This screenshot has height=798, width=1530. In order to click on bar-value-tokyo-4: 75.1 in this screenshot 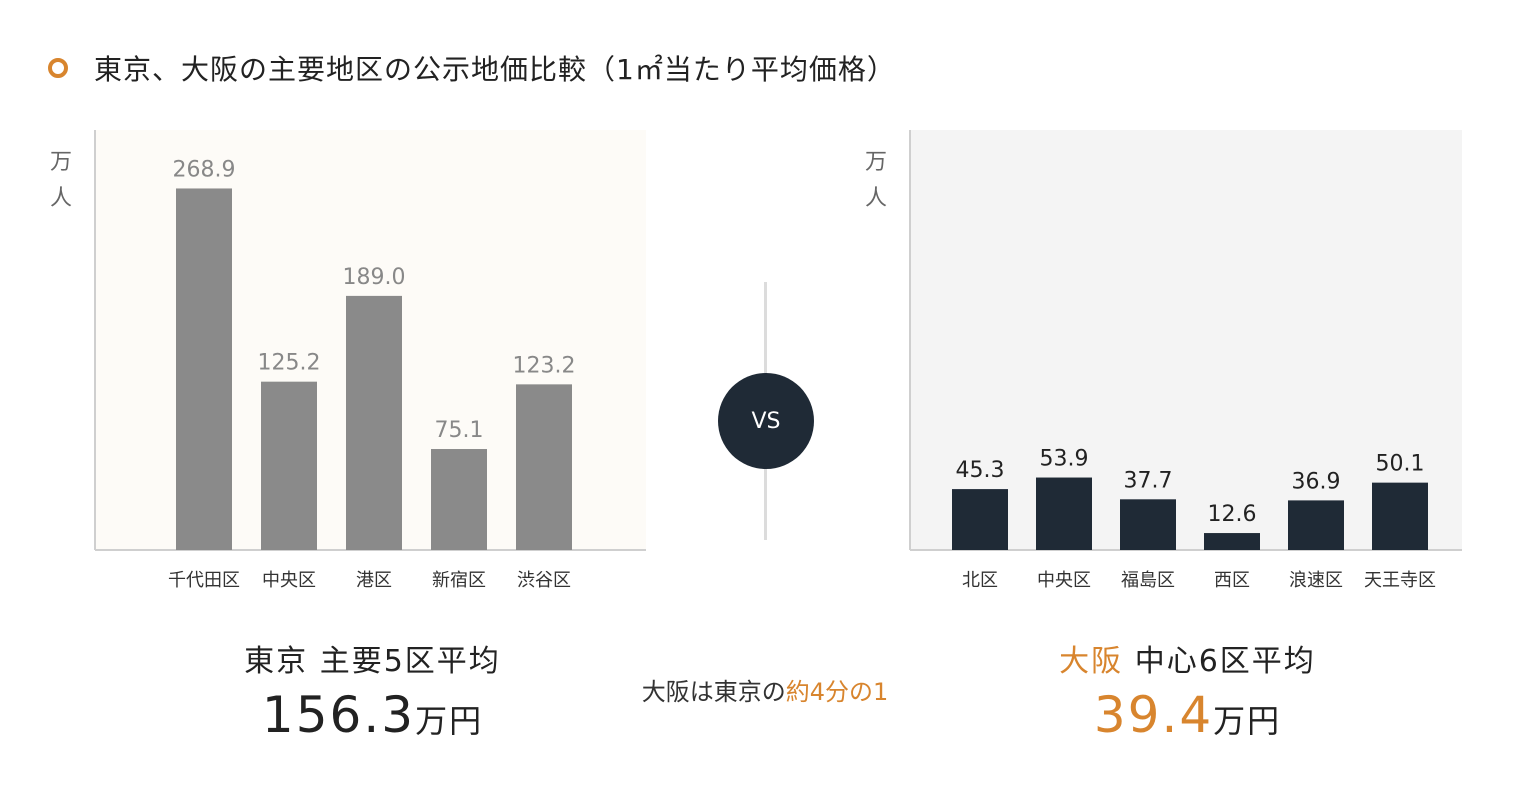, I will do `click(459, 430)`.